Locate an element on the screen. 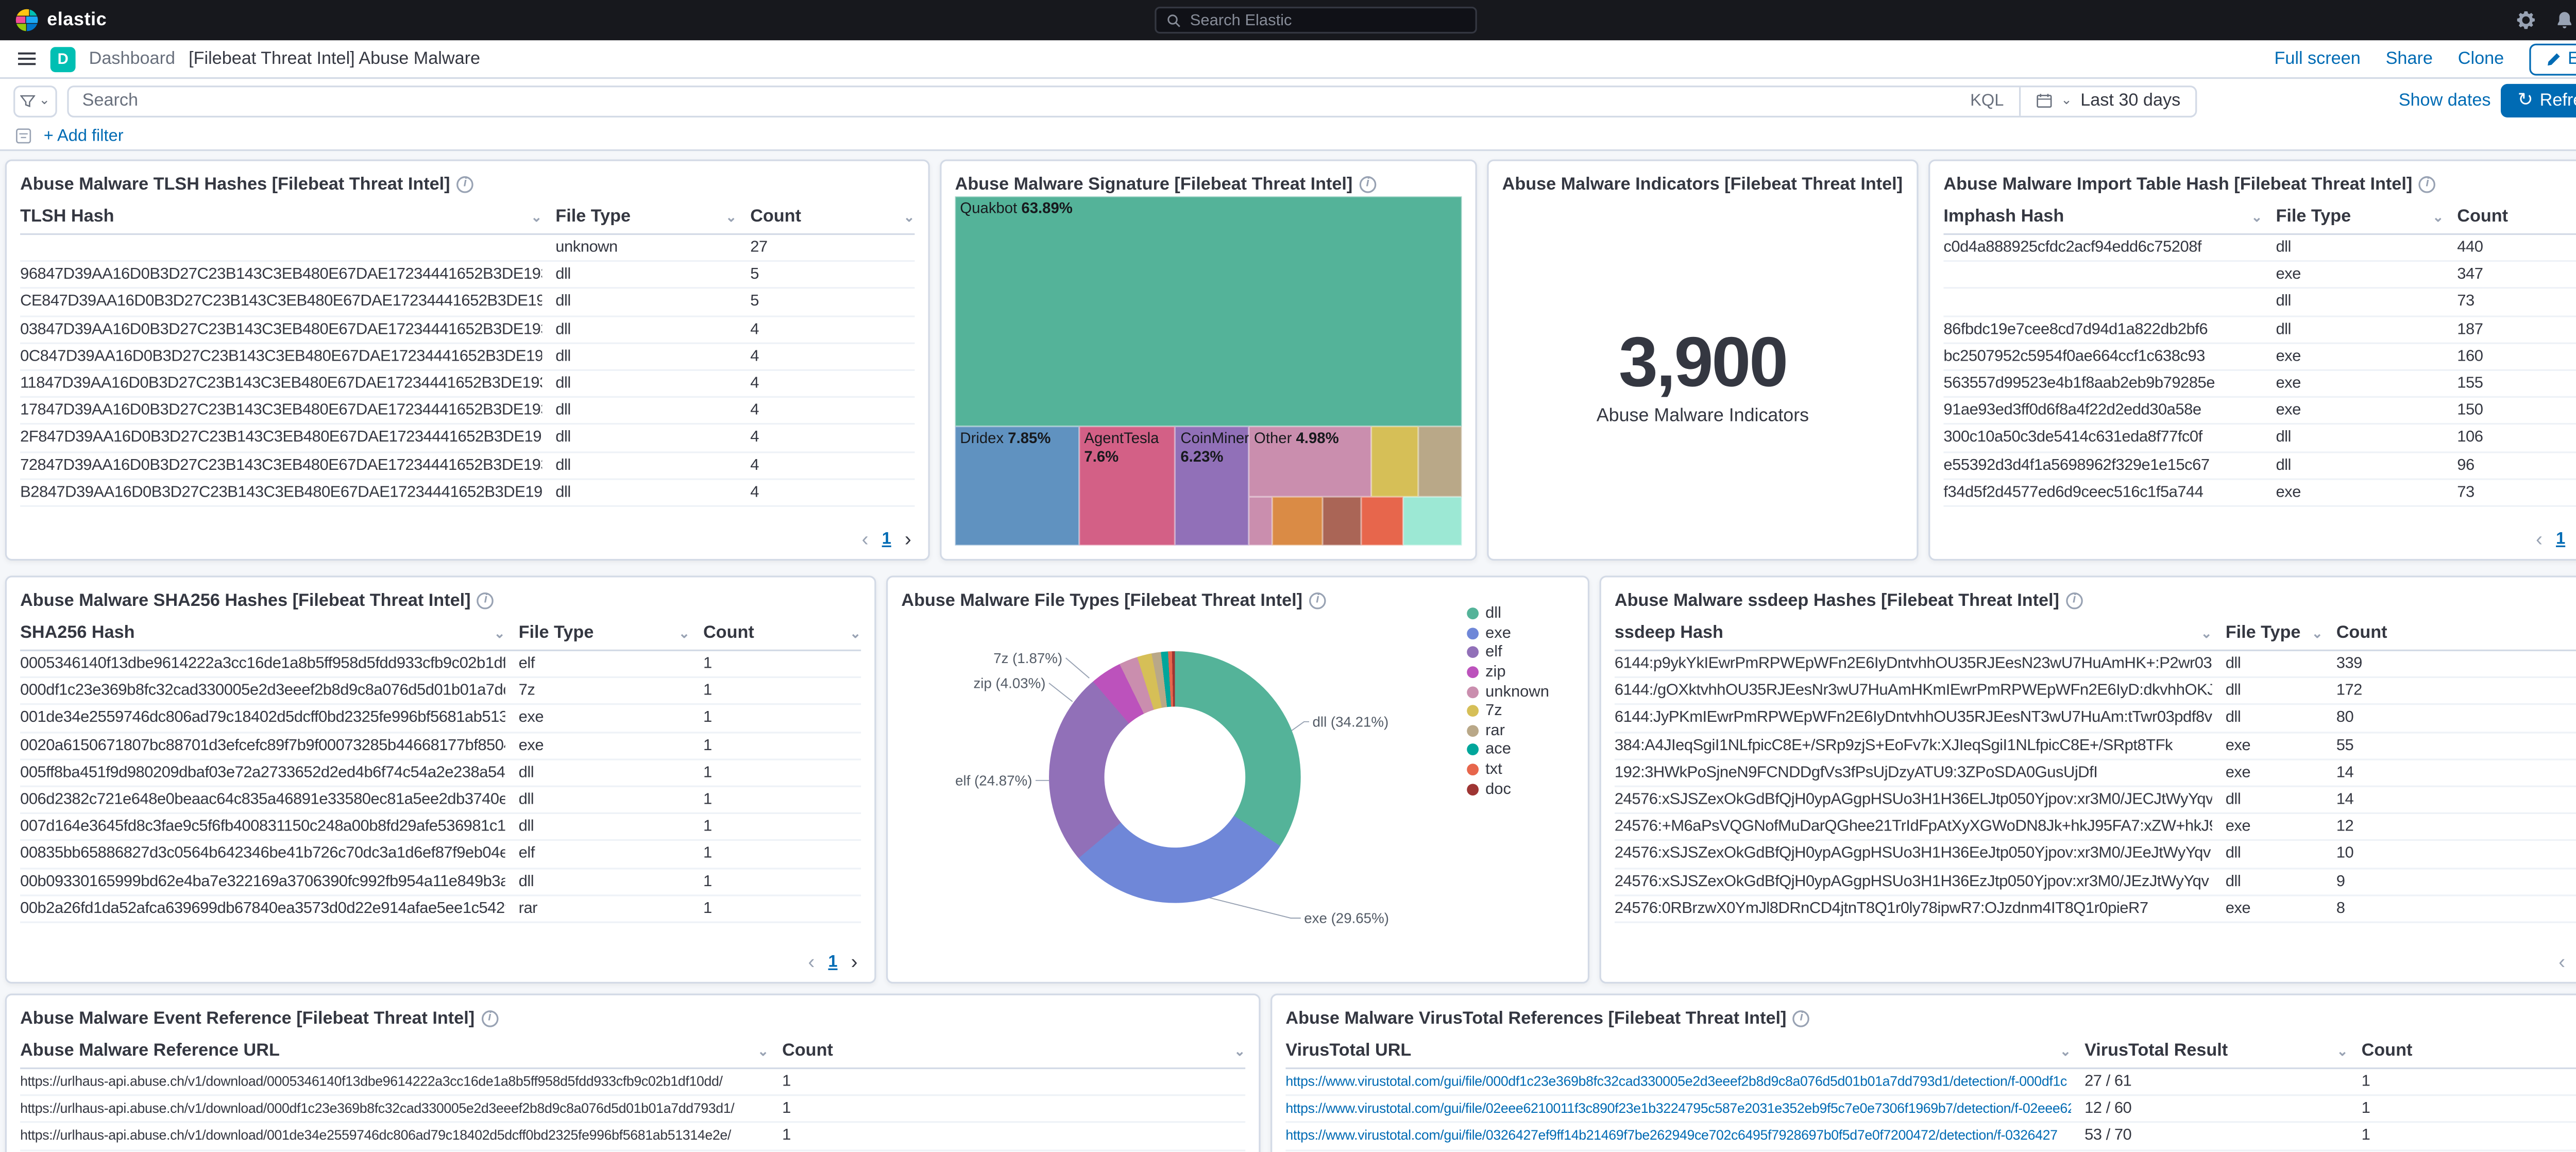 This screenshot has height=1152, width=2576. space-avatar: D is located at coordinates (63, 59).